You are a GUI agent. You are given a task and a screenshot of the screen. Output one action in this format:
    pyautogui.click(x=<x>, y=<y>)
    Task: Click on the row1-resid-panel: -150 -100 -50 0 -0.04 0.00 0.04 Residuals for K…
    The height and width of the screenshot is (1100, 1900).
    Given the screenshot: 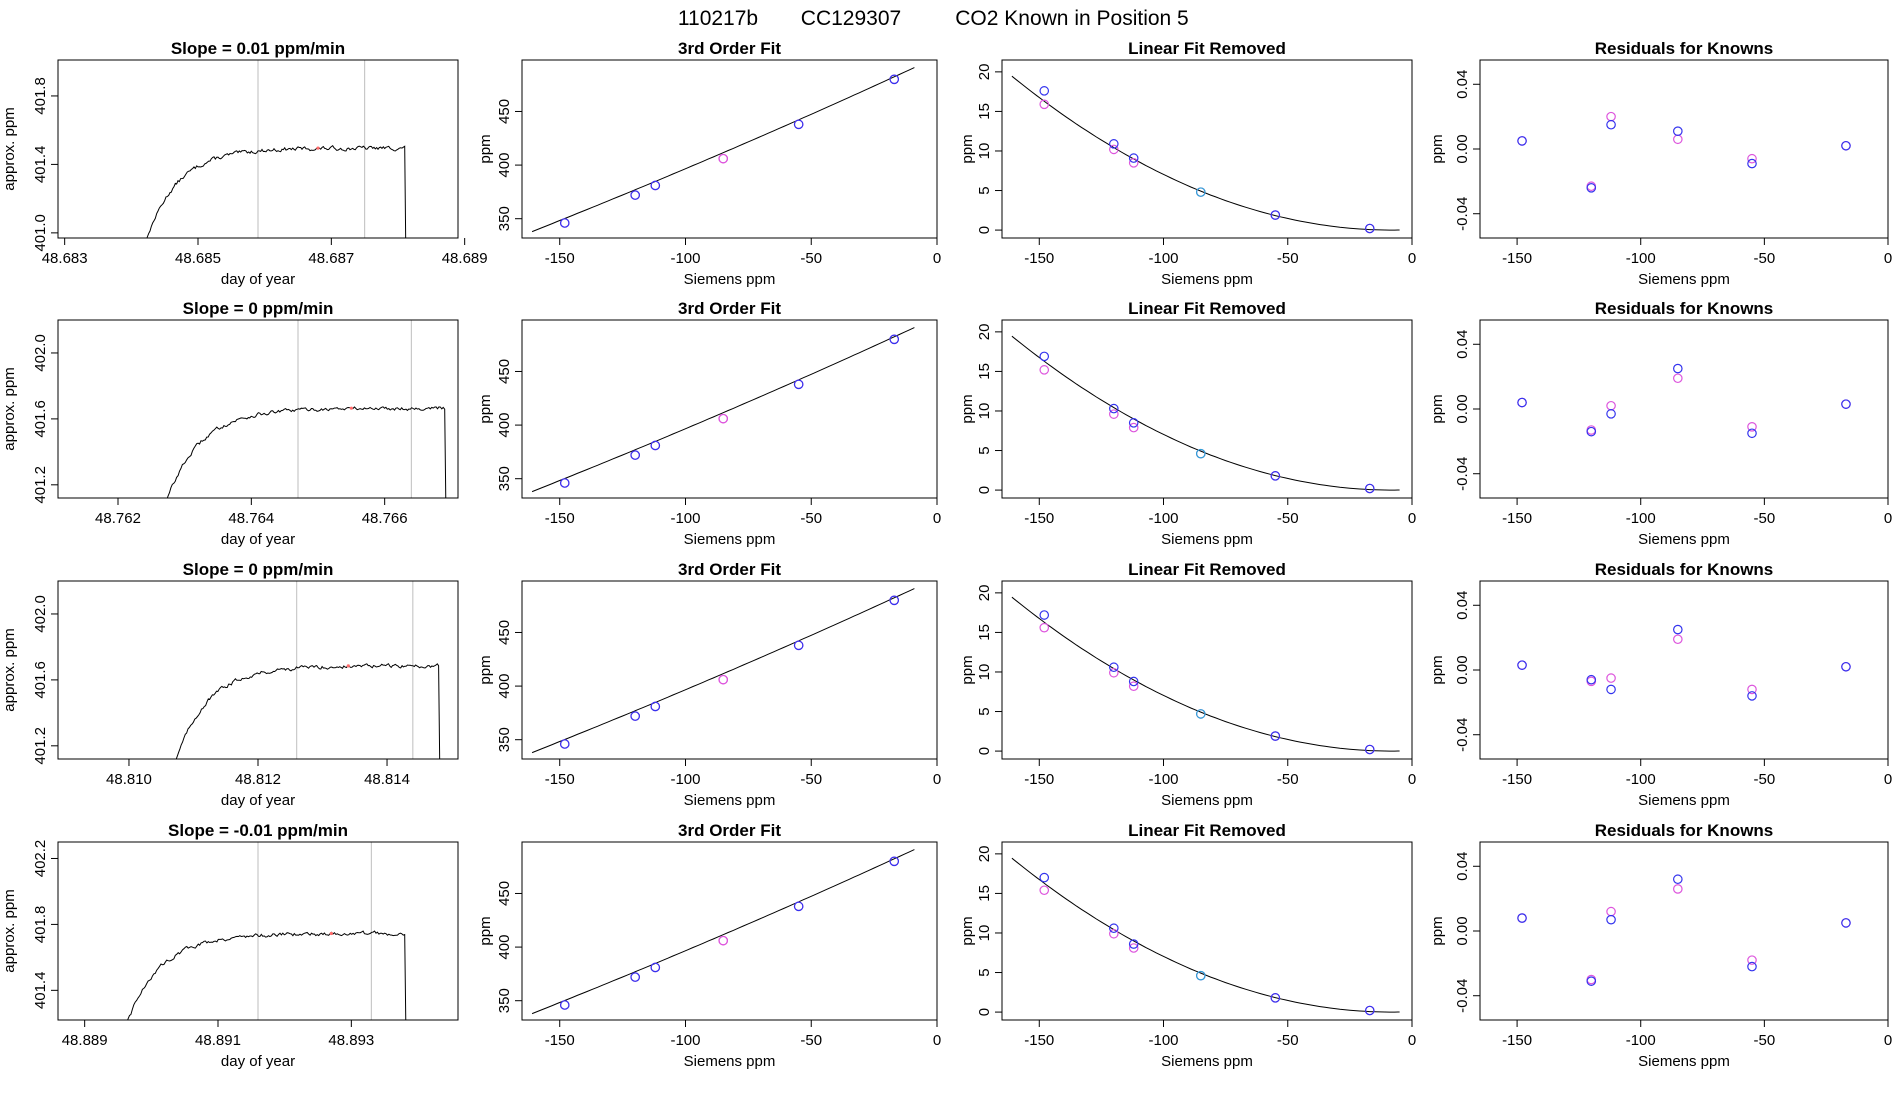 What is the action you would take?
    pyautogui.click(x=1660, y=163)
    